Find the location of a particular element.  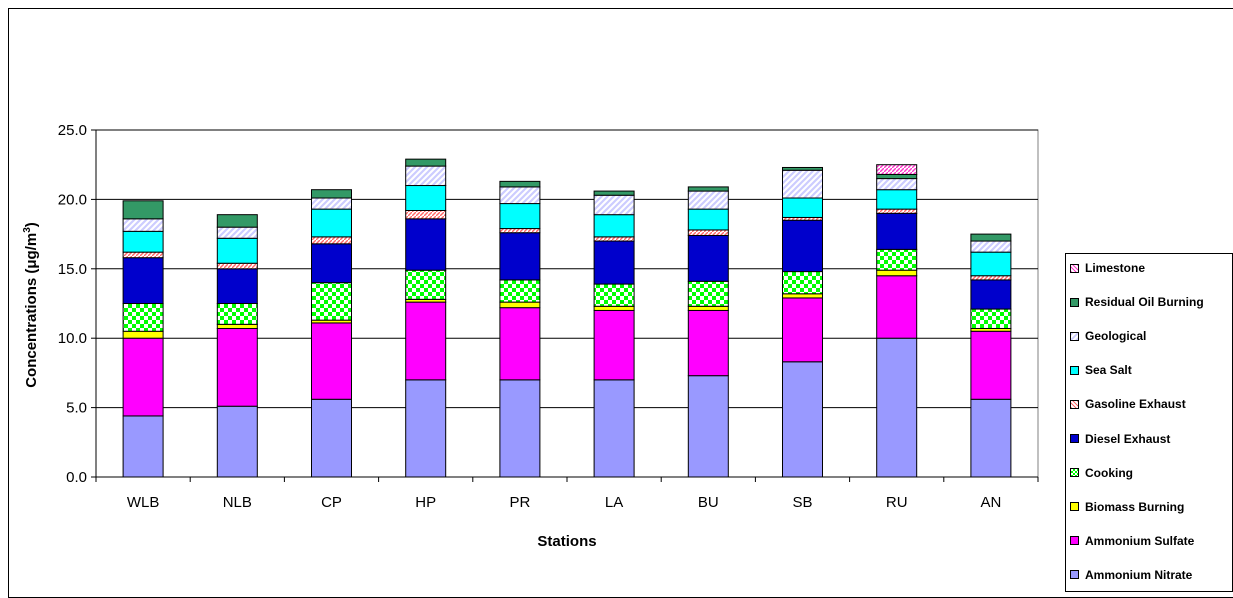

x-tick-label: SB is located at coordinates (802, 502).